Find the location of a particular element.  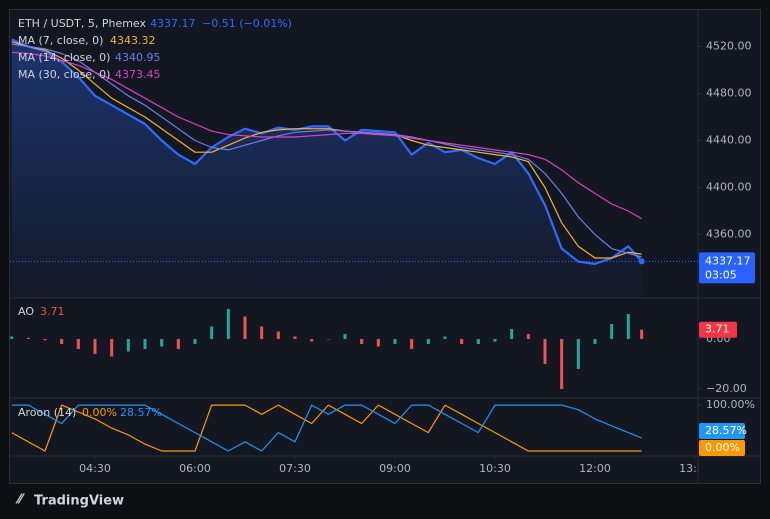

ao-badge-value: 3.71 is located at coordinates (717, 329).